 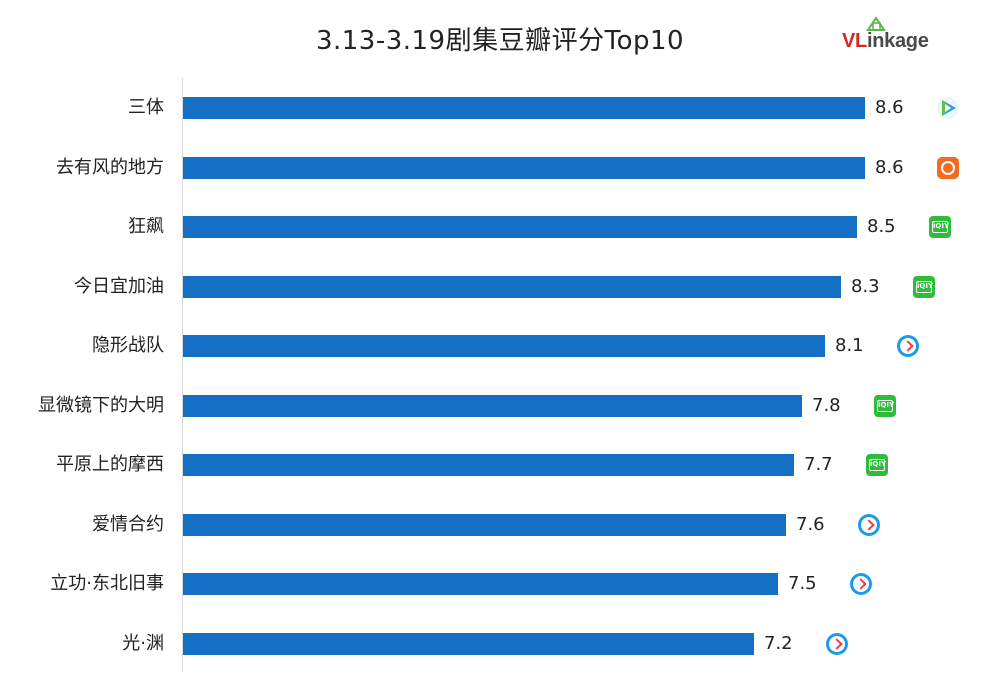 What do you see at coordinates (101, 405) in the screenshot?
I see `category-label: 显微镜下的大明` at bounding box center [101, 405].